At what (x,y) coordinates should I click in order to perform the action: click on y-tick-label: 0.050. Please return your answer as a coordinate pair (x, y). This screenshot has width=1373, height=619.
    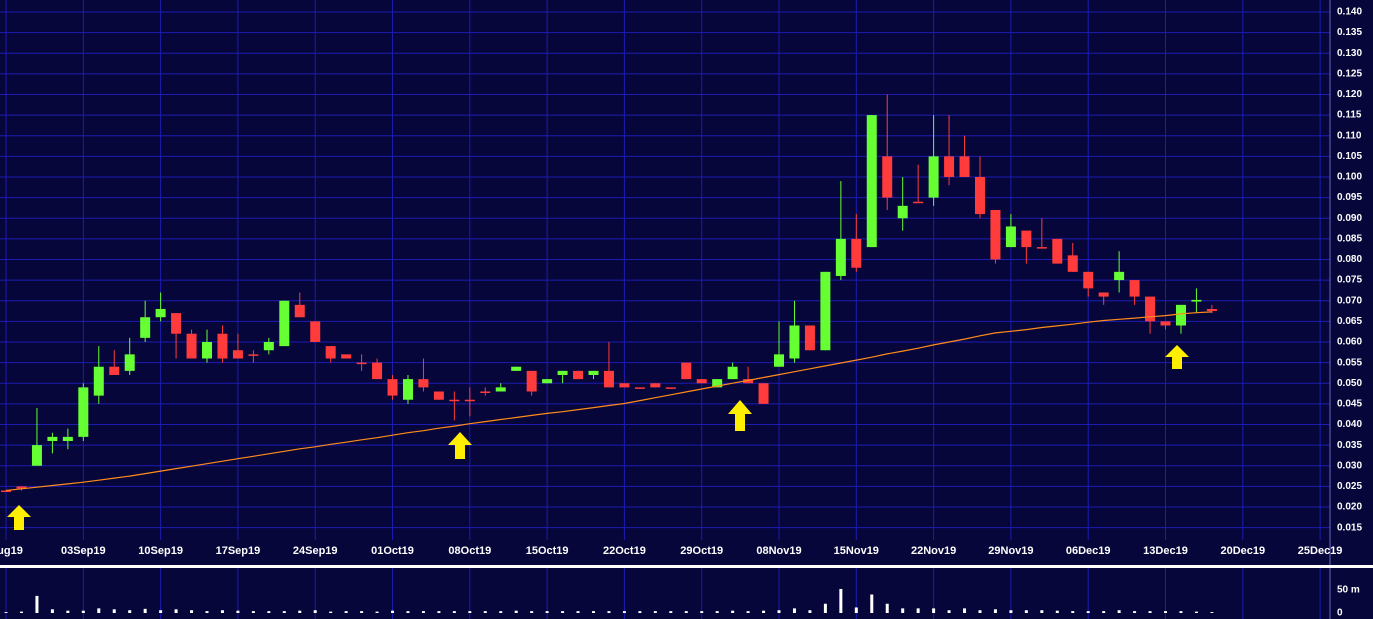
    Looking at the image, I should click on (1349, 383).